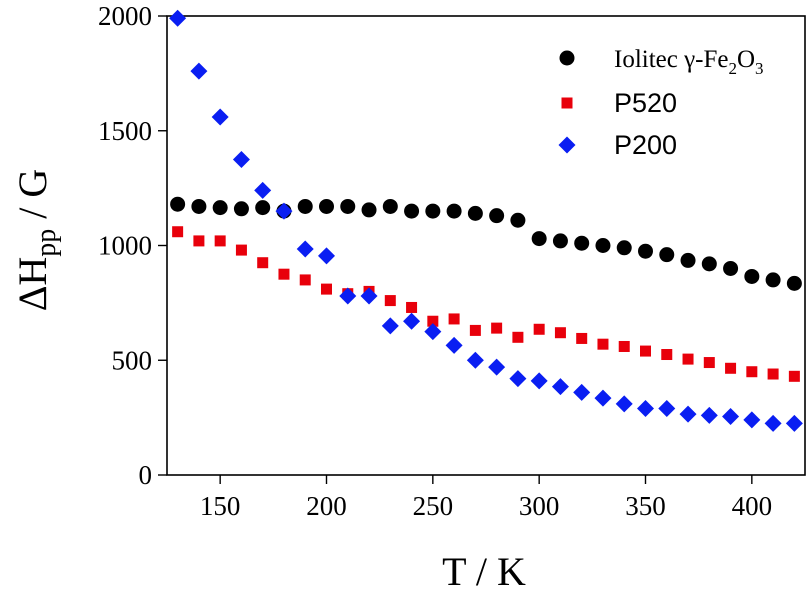 The width and height of the screenshot is (810, 591). I want to click on x-axis-title: T / K, so click(484, 570).